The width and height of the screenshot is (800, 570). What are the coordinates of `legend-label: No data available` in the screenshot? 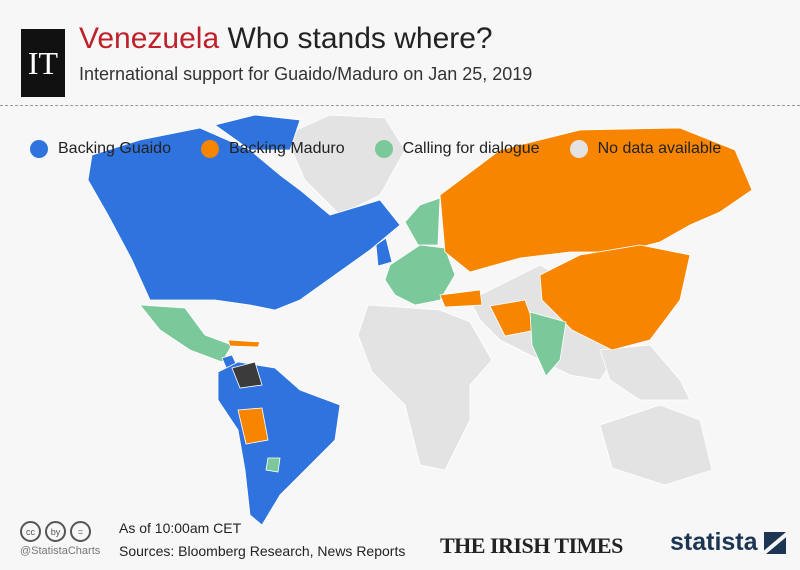 It's located at (659, 148).